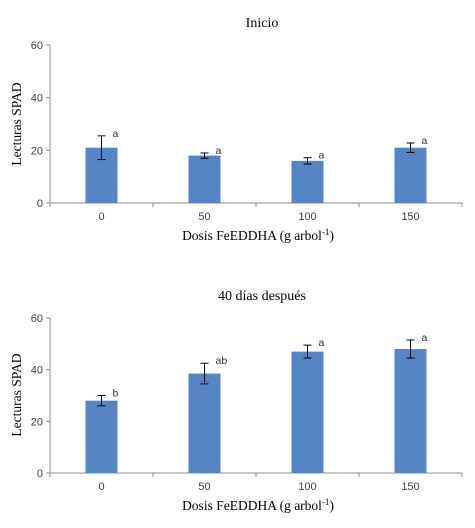 The image size is (475, 528). Describe the element at coordinates (116, 394) in the screenshot. I see `significance-label: b` at that location.